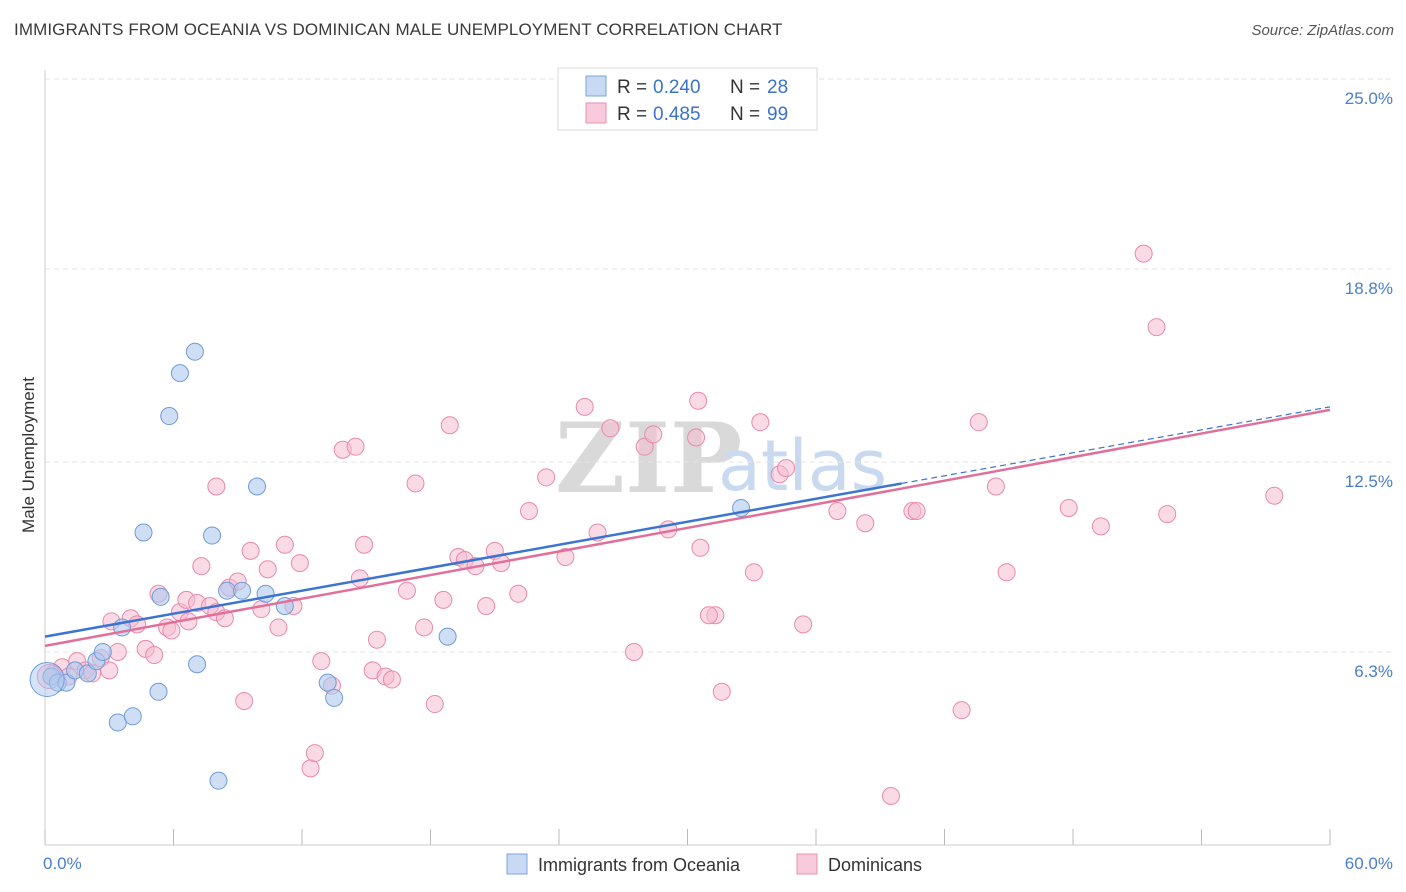  What do you see at coordinates (596, 86) in the screenshot?
I see `legend-swatch-oceania` at bounding box center [596, 86].